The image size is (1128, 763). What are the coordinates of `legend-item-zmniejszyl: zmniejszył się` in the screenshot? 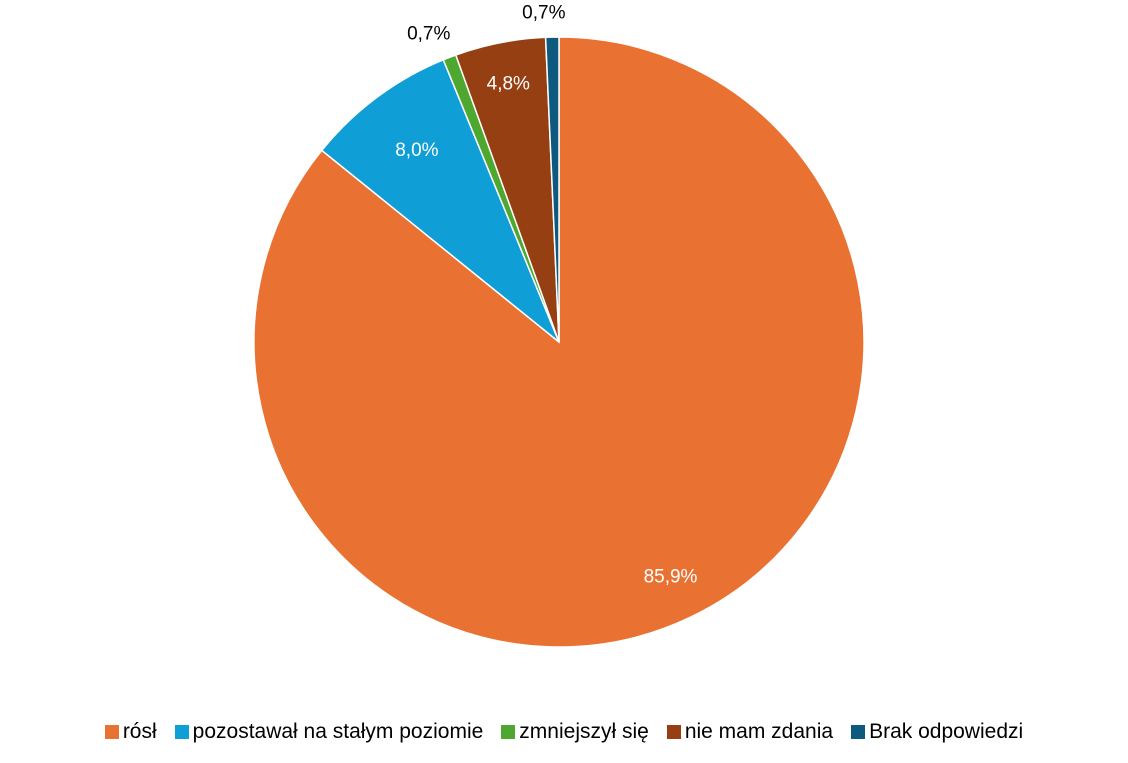 It's located at (575, 732).